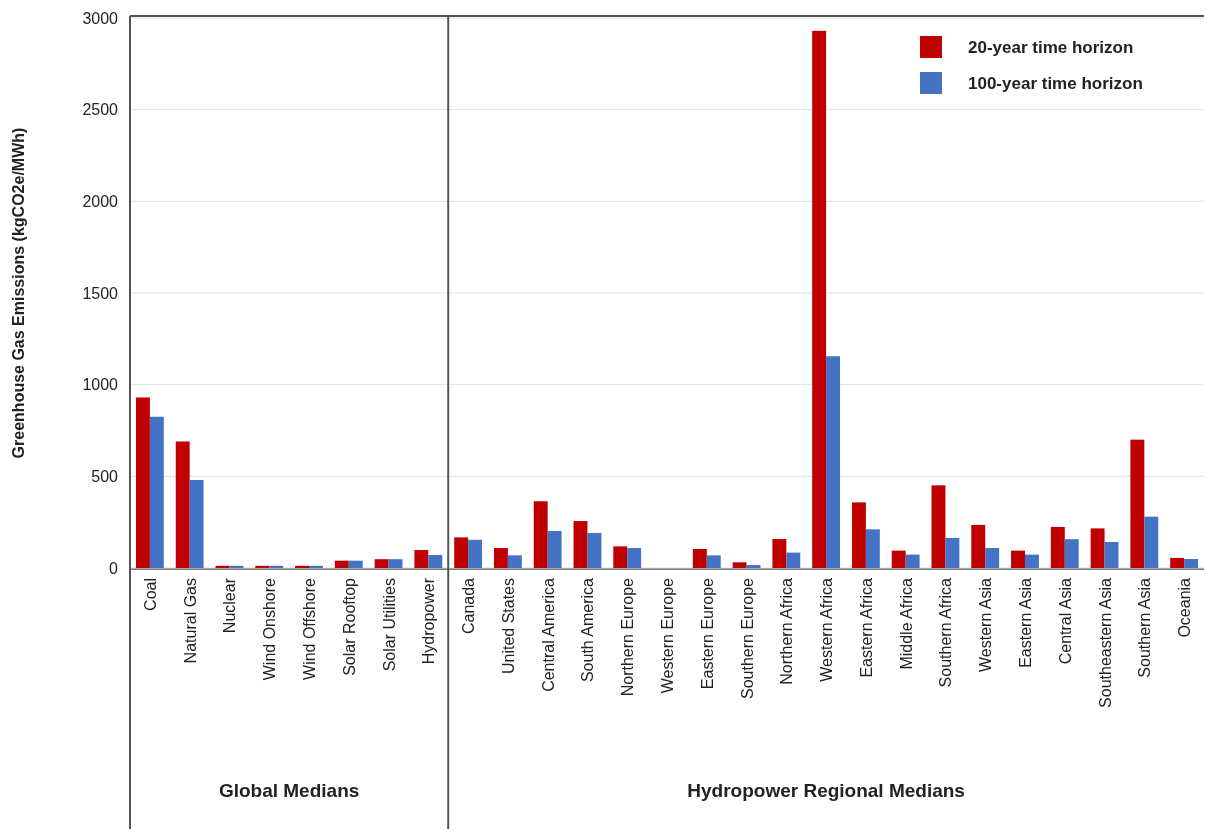 The width and height of the screenshot is (1206, 830). I want to click on x-tick-label: Natural Gas, so click(190, 621).